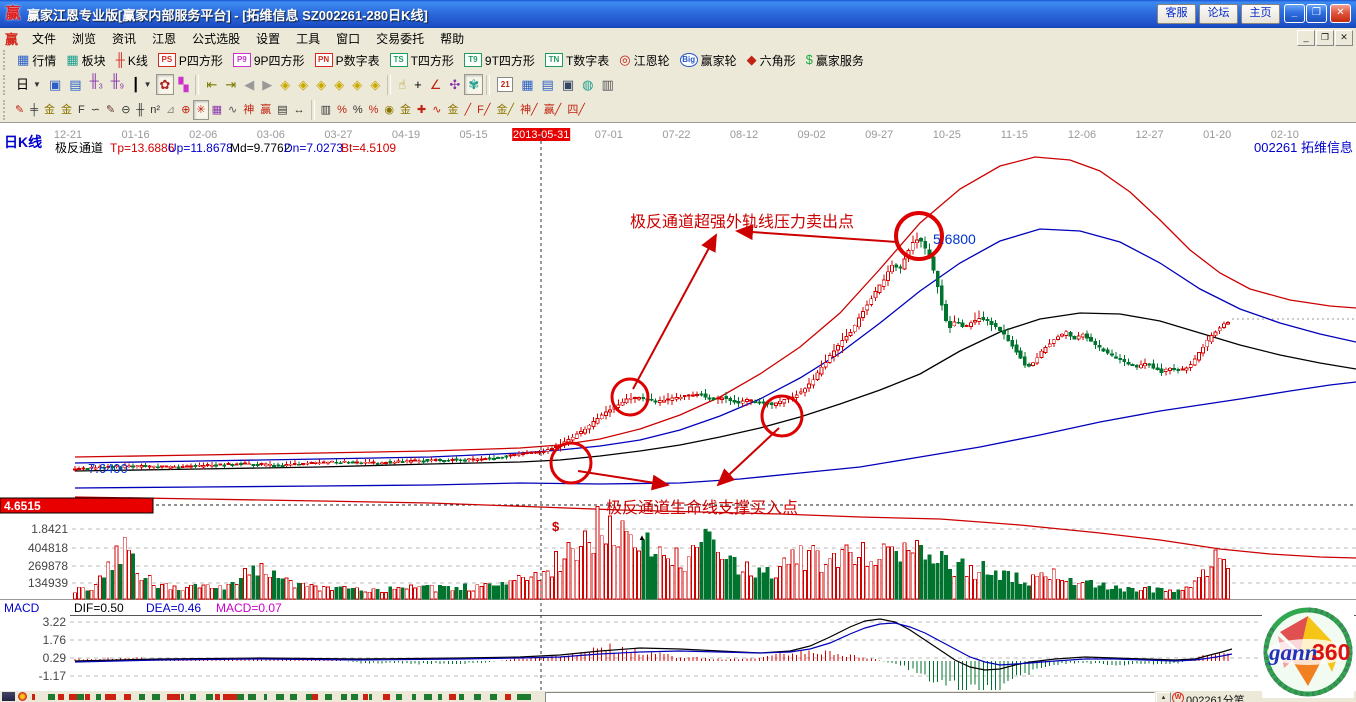  I want to click on menu-帮助: 帮助, so click(452, 38).